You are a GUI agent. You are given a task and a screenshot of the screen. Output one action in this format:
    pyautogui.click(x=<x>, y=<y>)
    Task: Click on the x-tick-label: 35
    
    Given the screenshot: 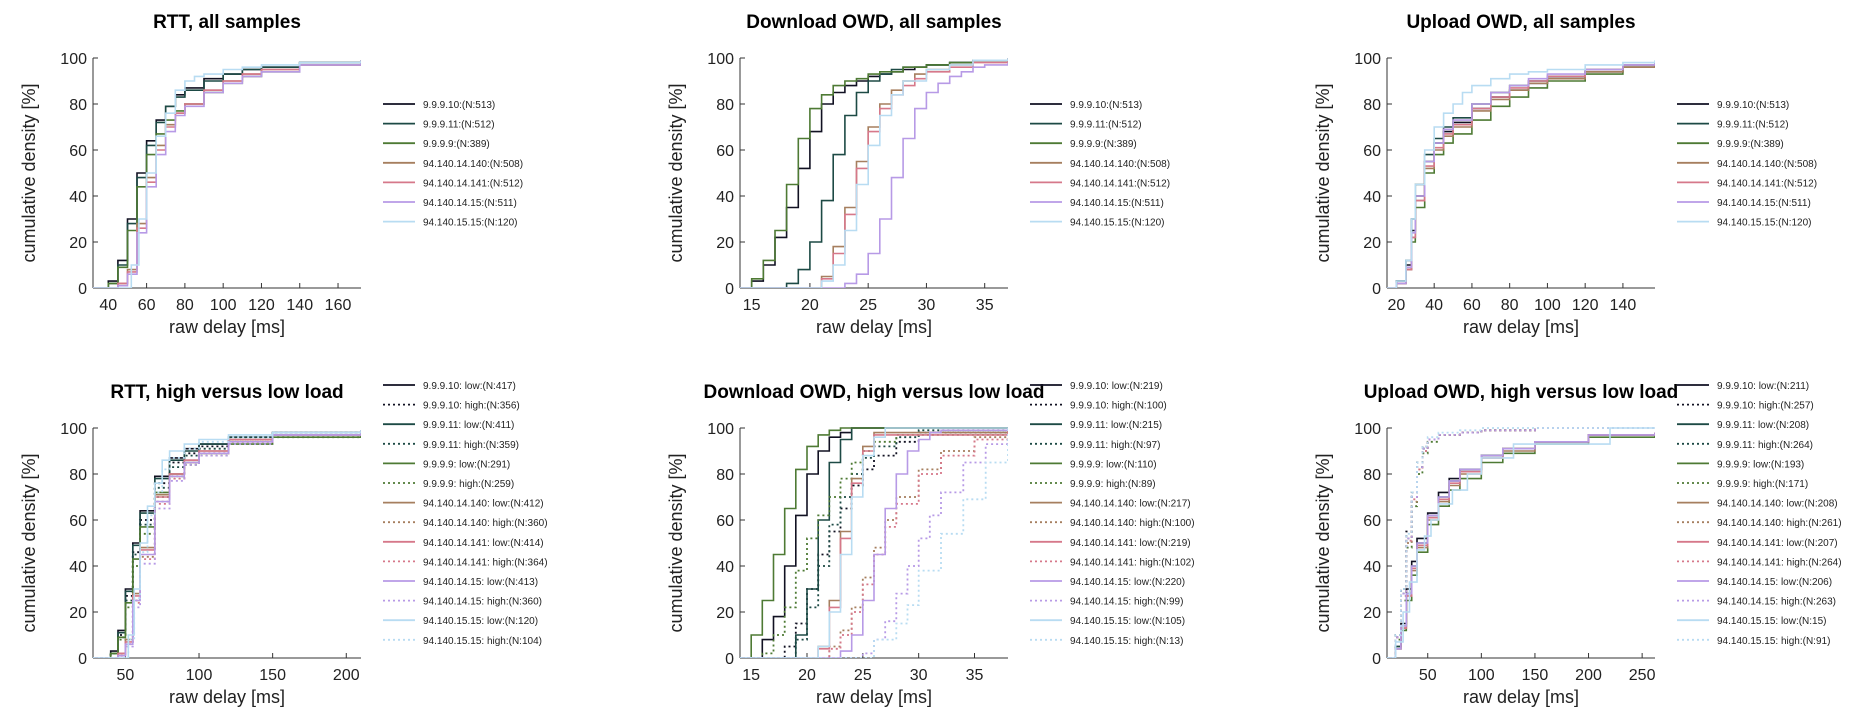 What is the action you would take?
    pyautogui.click(x=975, y=675)
    